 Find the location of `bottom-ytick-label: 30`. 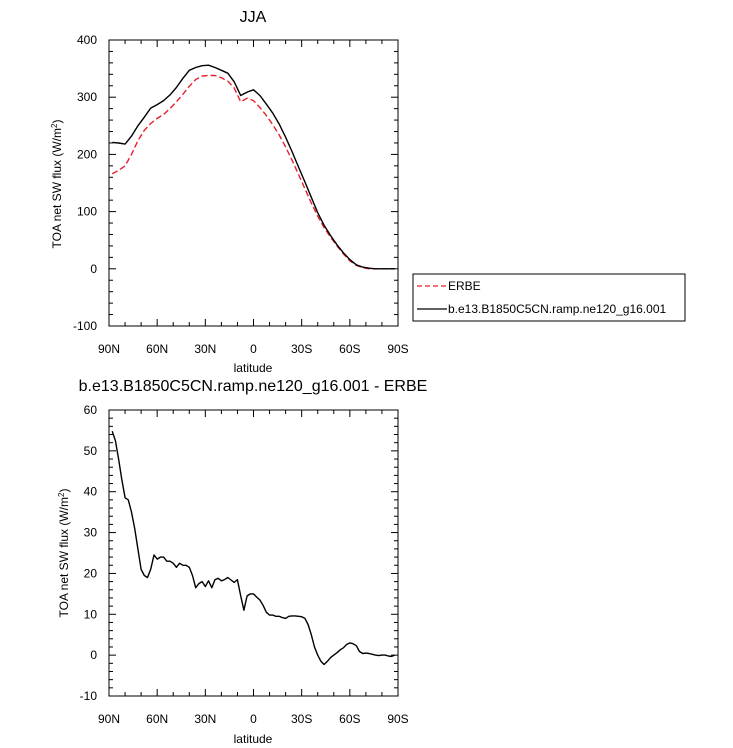

bottom-ytick-label: 30 is located at coordinates (91, 533).